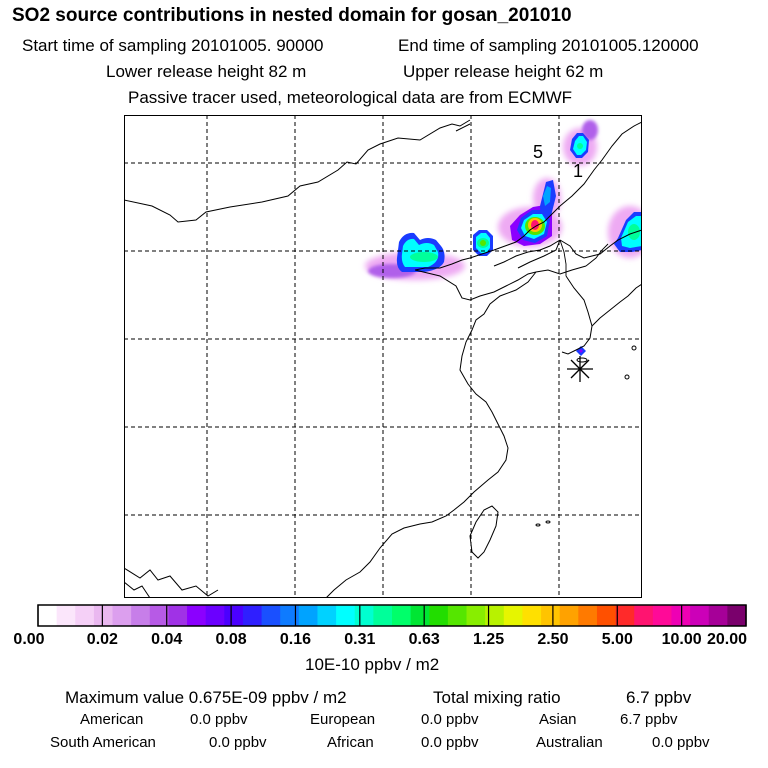 The image size is (768, 768). What do you see at coordinates (372, 664) in the screenshot?
I see `colorbar-unit-label: 10E-10 ppbv / m2` at bounding box center [372, 664].